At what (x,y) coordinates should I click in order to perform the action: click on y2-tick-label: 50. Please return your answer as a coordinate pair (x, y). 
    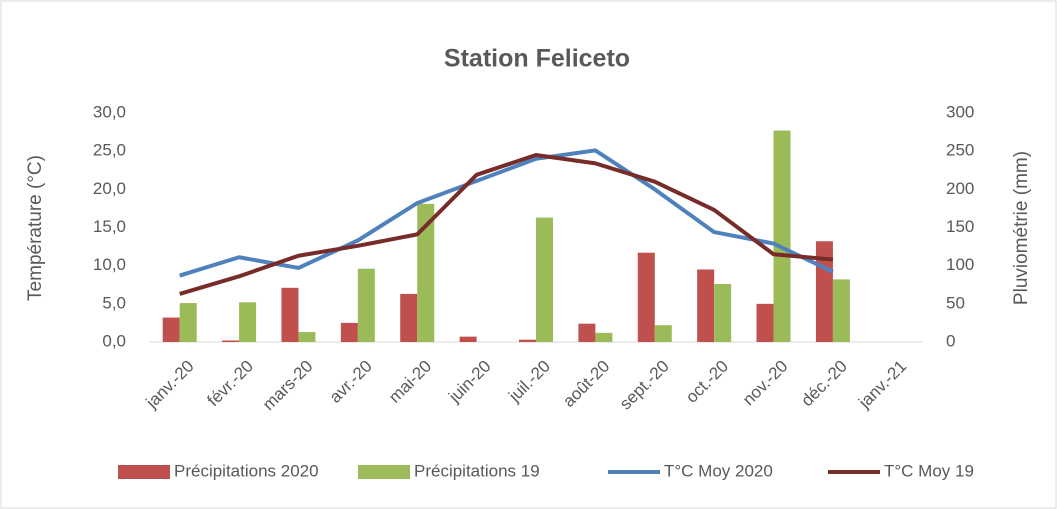
    Looking at the image, I should click on (955, 302).